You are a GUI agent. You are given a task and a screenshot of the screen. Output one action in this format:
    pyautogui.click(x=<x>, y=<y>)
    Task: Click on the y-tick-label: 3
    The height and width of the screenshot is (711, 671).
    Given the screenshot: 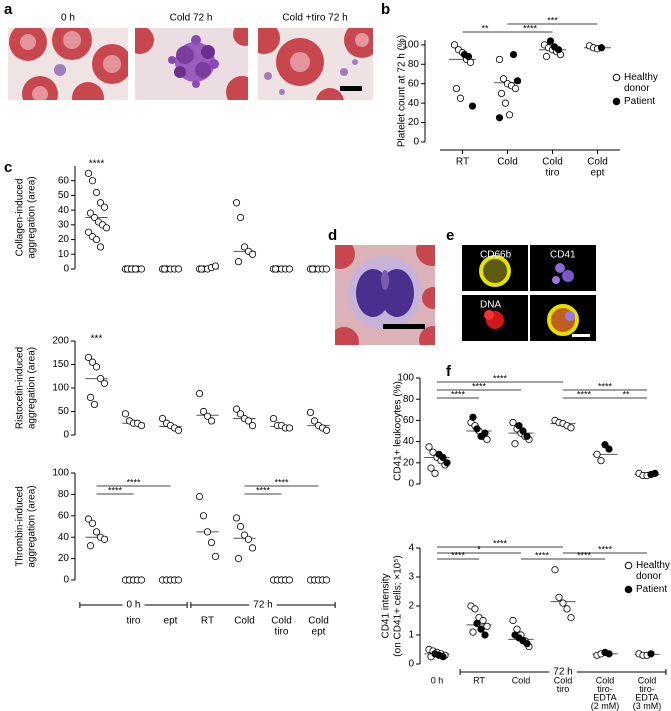 What is the action you would take?
    pyautogui.click(x=411, y=577)
    